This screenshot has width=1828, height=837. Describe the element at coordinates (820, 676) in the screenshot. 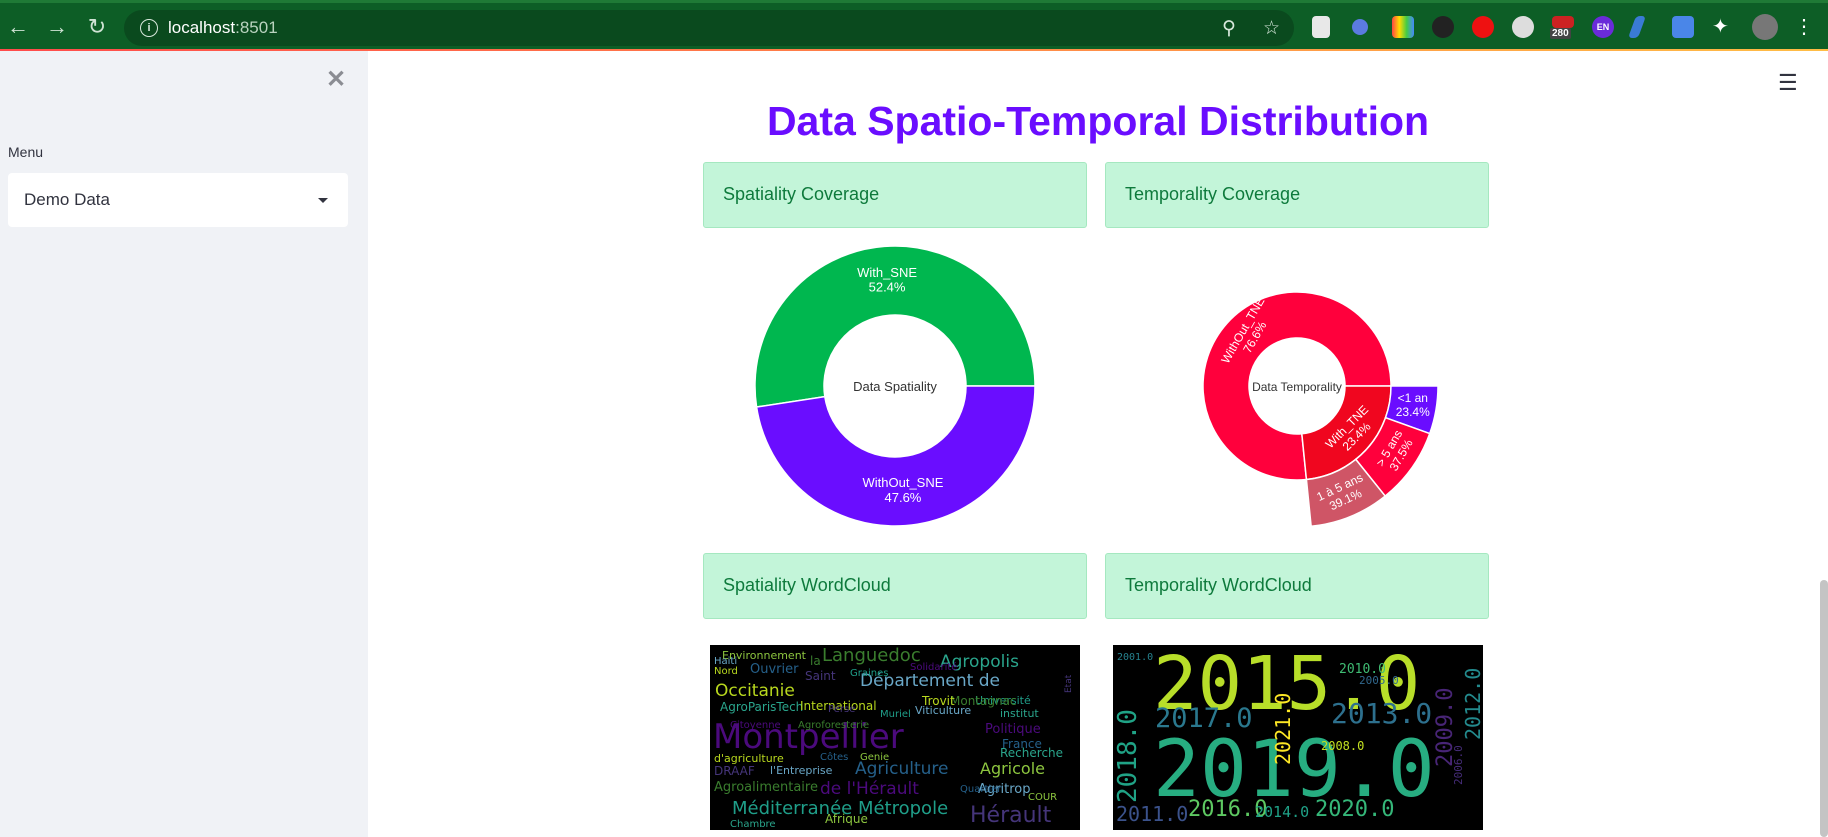

I see `wordcloud-word: Saint` at that location.